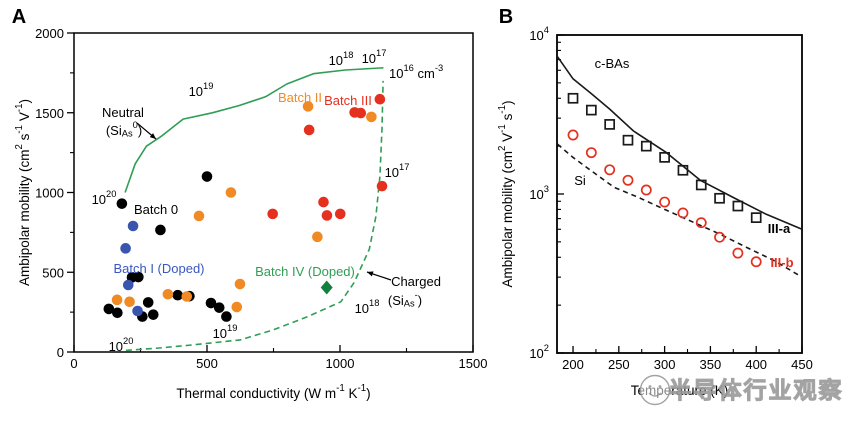 The height and width of the screenshot is (428, 857). I want to click on annotation-iii-b: III-b, so click(781, 262).